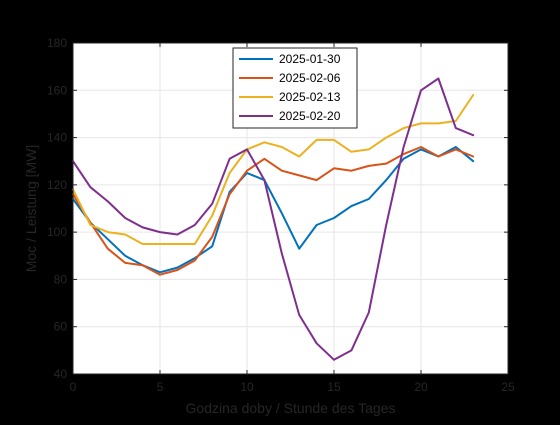  Describe the element at coordinates (421, 387) in the screenshot. I see `x-tick-label: 20` at that location.